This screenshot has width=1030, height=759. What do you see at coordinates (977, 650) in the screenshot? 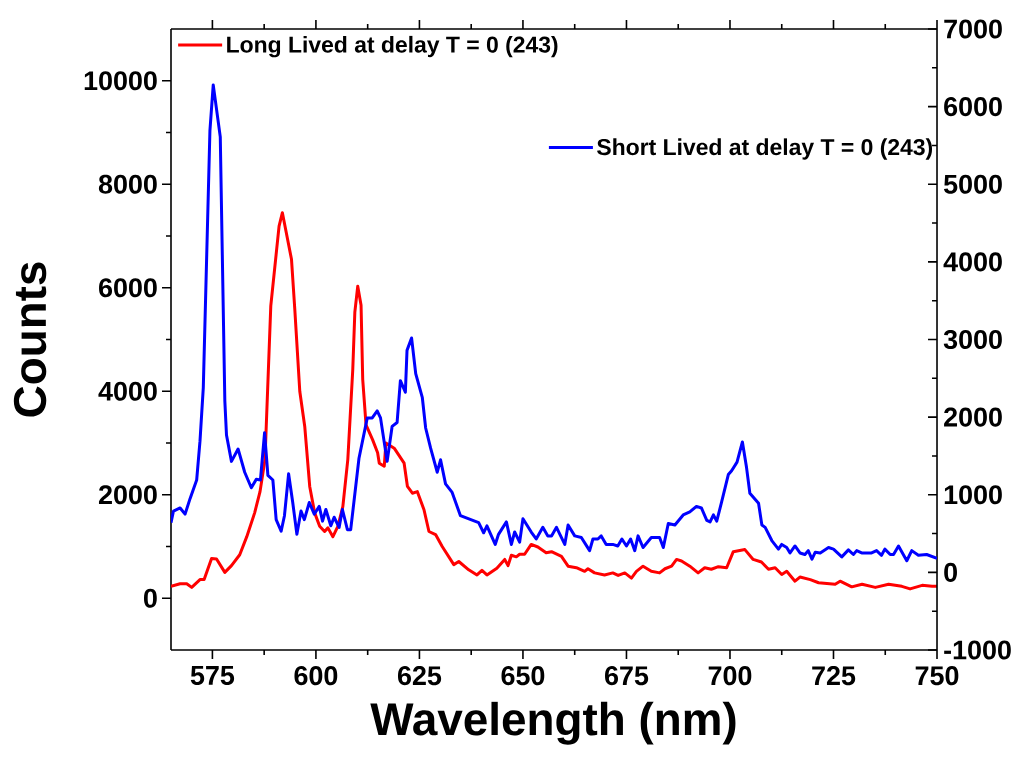
I see `y2-tick-label: -1000` at bounding box center [977, 650].